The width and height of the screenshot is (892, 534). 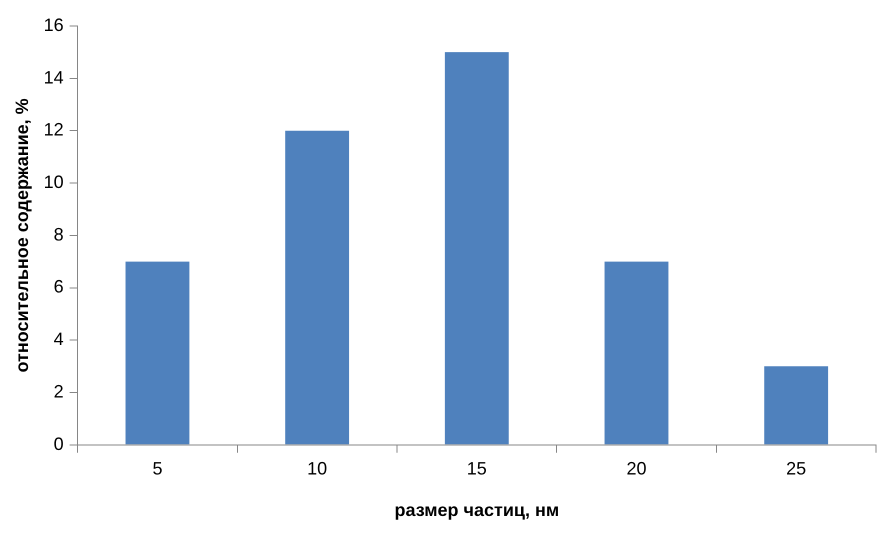 I want to click on x-tick-label: 5, so click(x=157, y=468).